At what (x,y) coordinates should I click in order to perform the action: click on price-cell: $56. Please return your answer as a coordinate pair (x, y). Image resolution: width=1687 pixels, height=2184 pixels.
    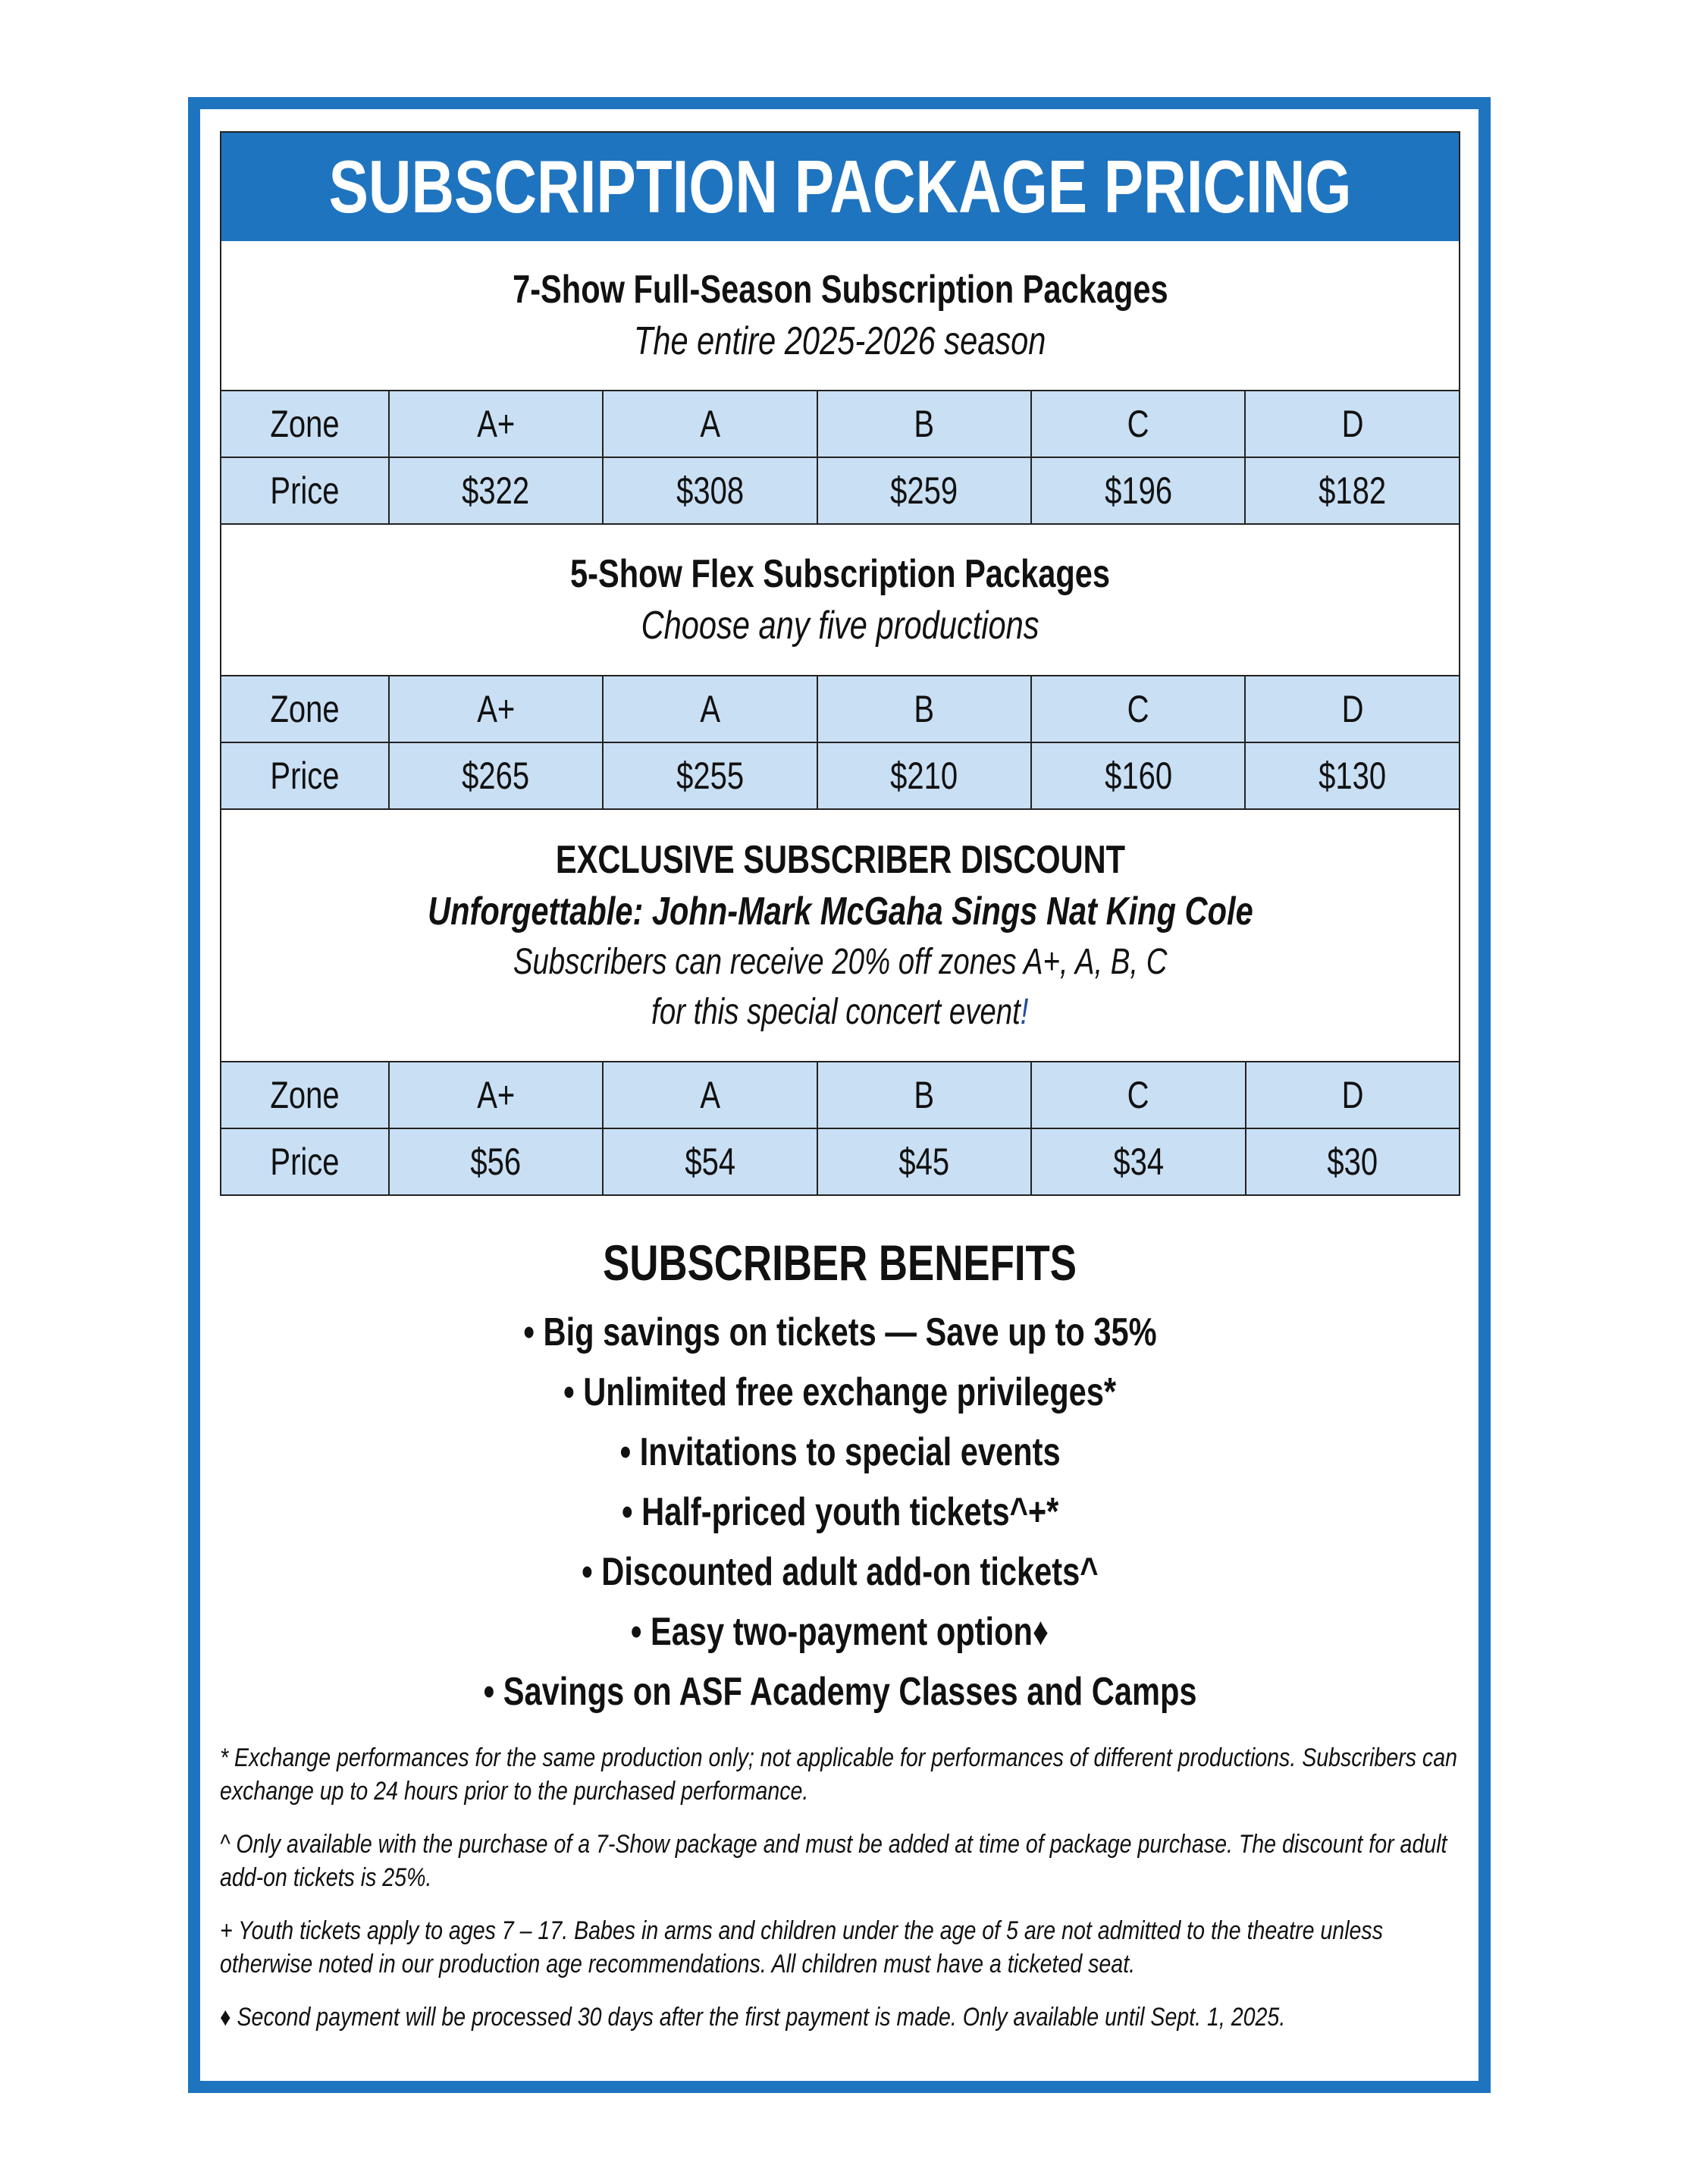
    Looking at the image, I should click on (496, 1162).